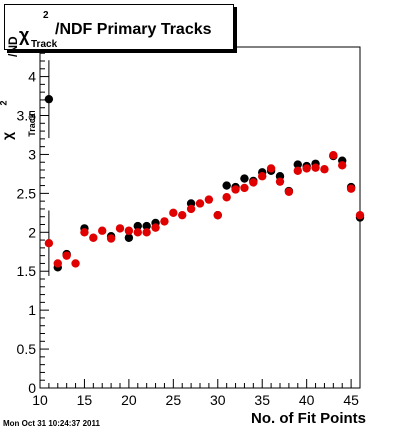 This screenshot has height=433, width=400. Describe the element at coordinates (24, 35) in the screenshot. I see `title-chi-symbol: χ` at that location.